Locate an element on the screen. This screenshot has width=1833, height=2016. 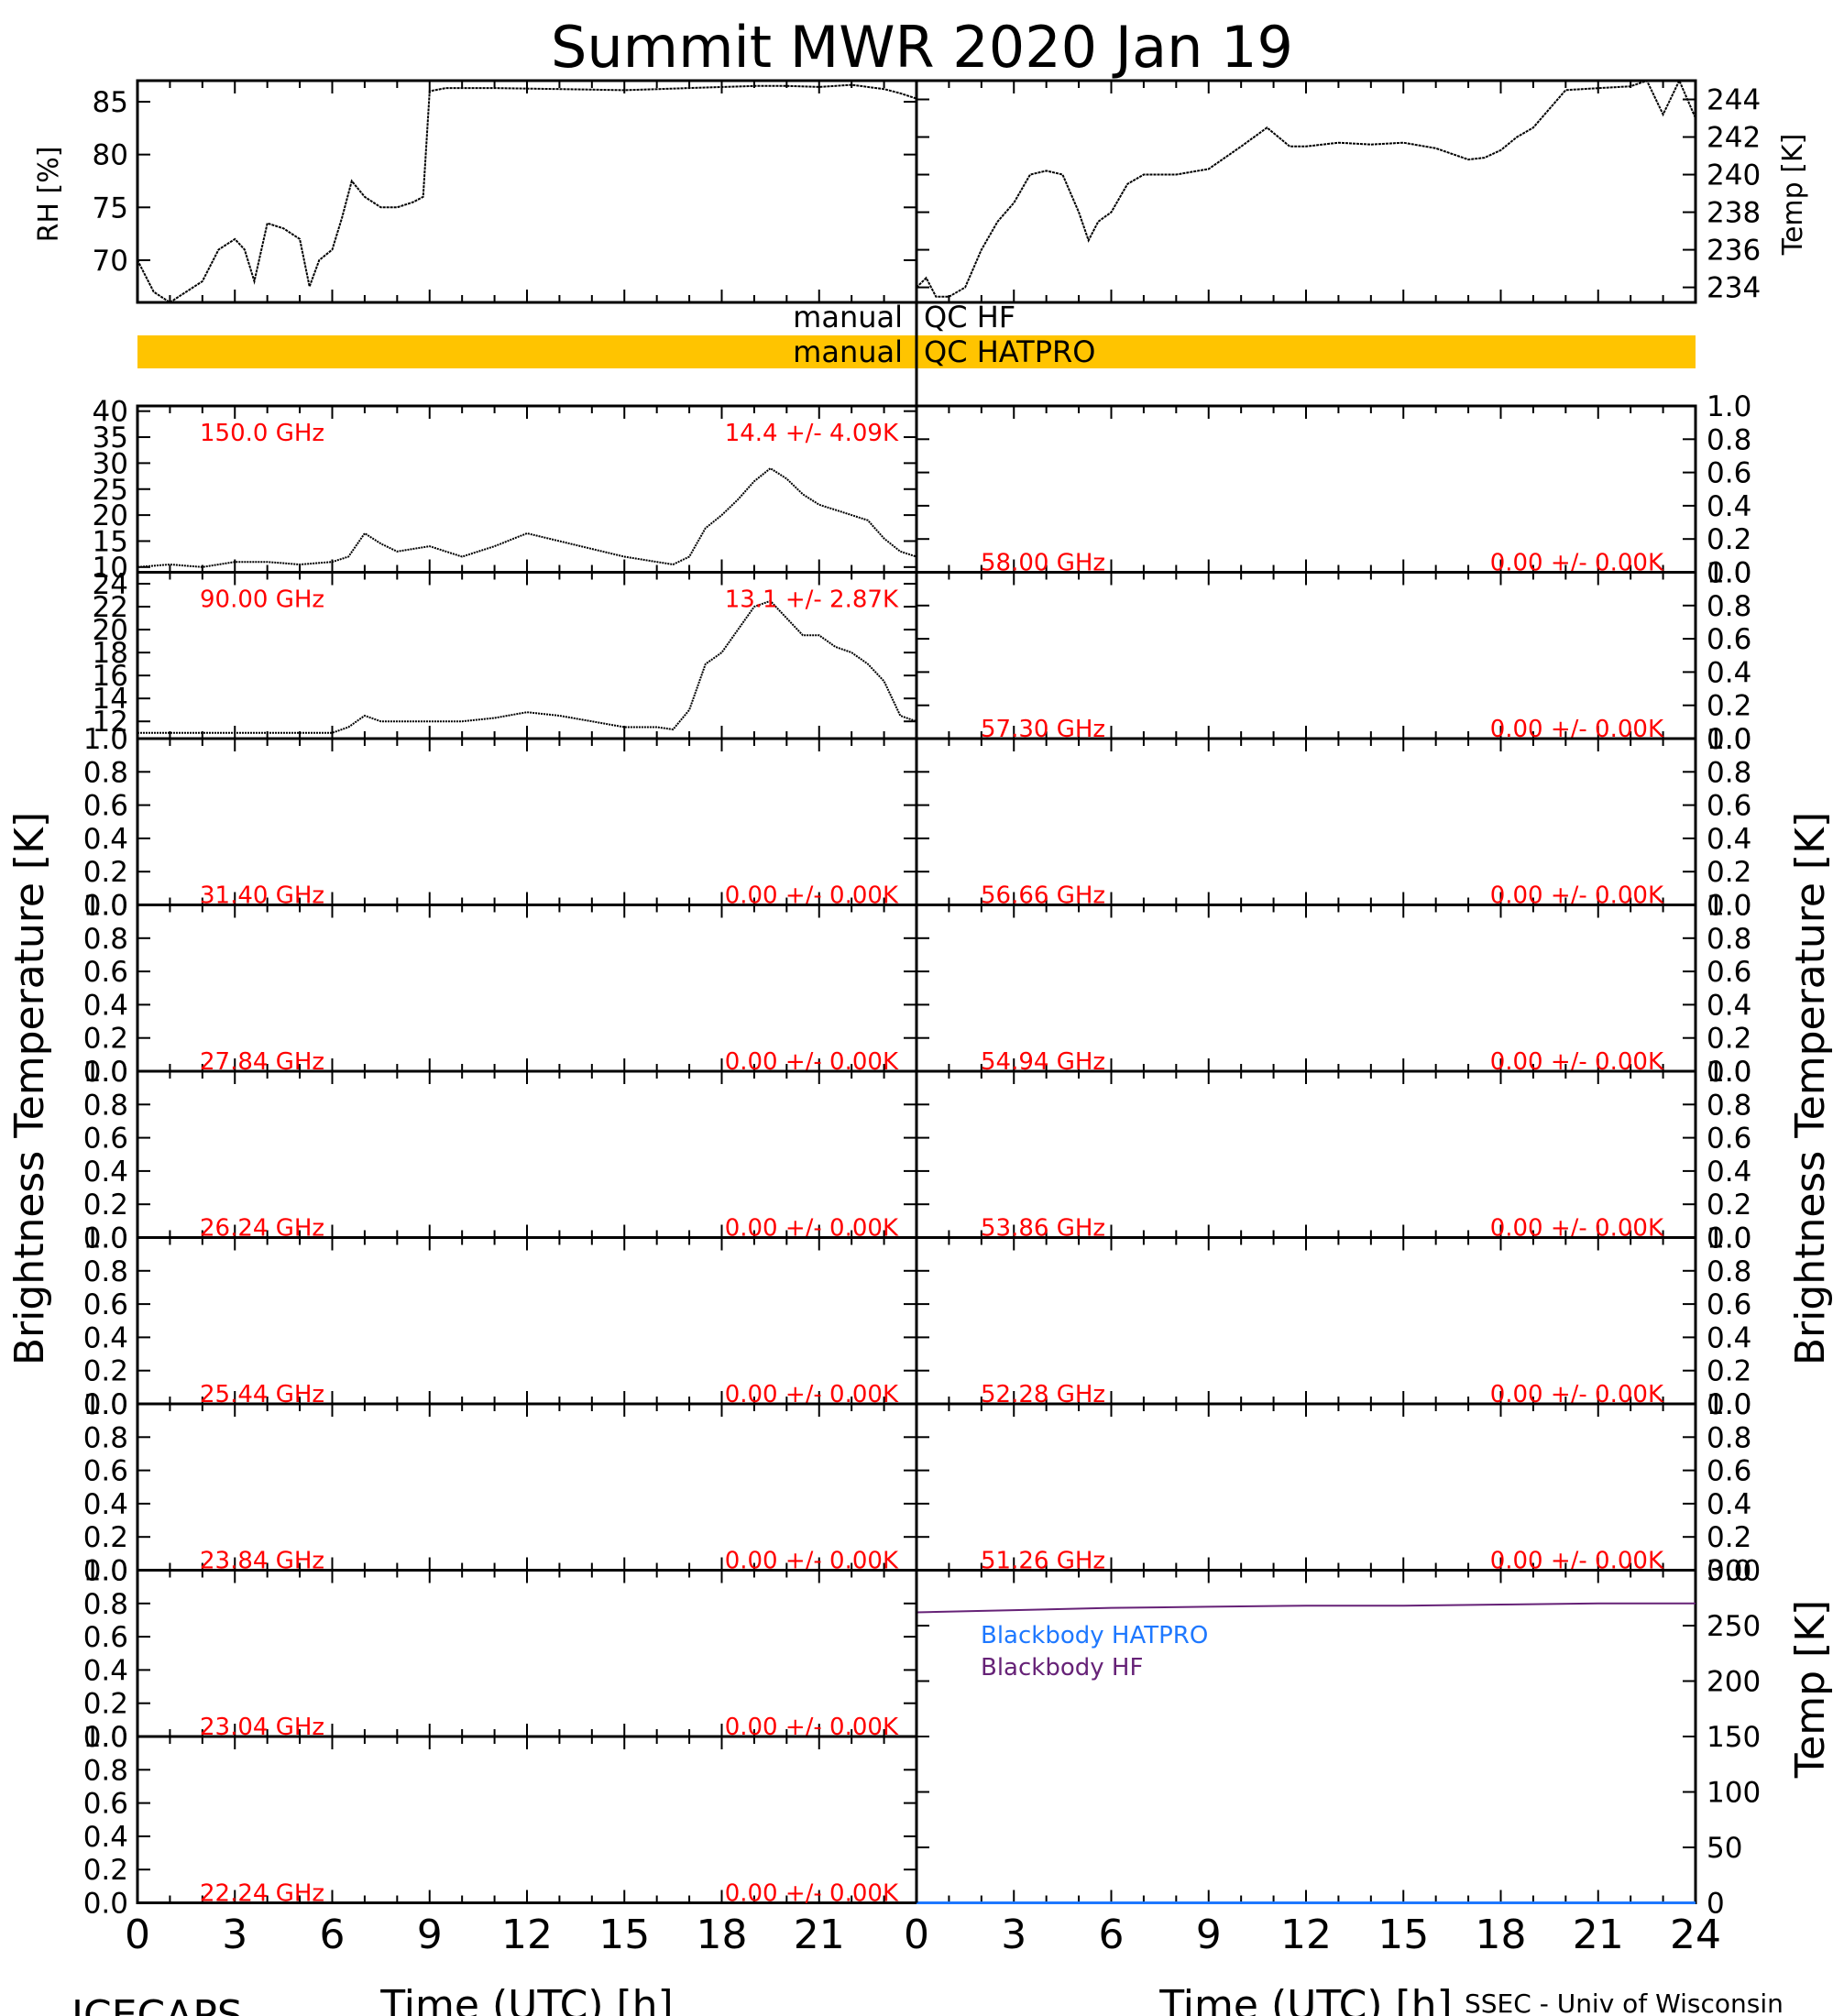
y-tick-label: 40 is located at coordinates (110, 412).